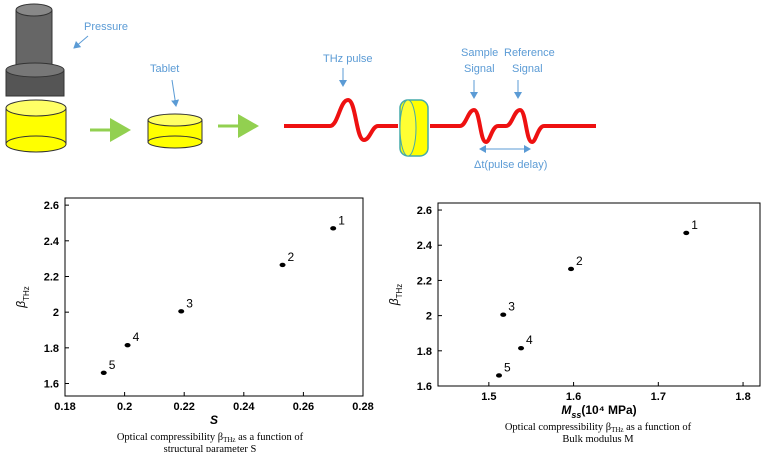 The width and height of the screenshot is (770, 452). What do you see at coordinates (244, 407) in the screenshot?
I see `x-tick-label: 0.24` at bounding box center [244, 407].